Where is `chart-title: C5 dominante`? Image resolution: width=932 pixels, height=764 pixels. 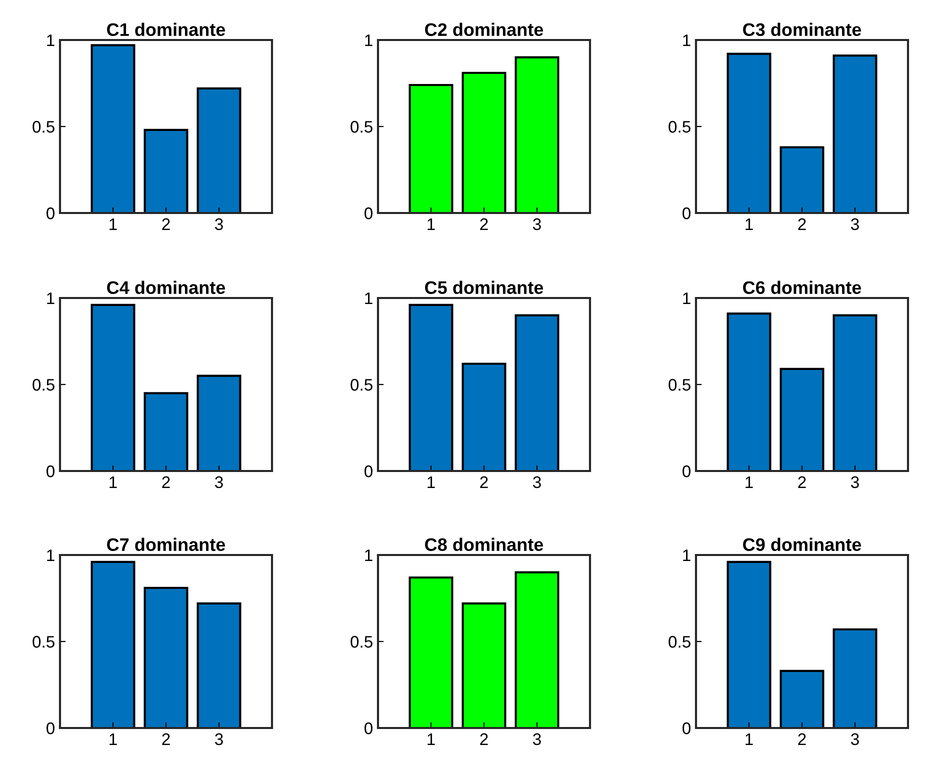
chart-title: C5 dominante is located at coordinates (484, 287).